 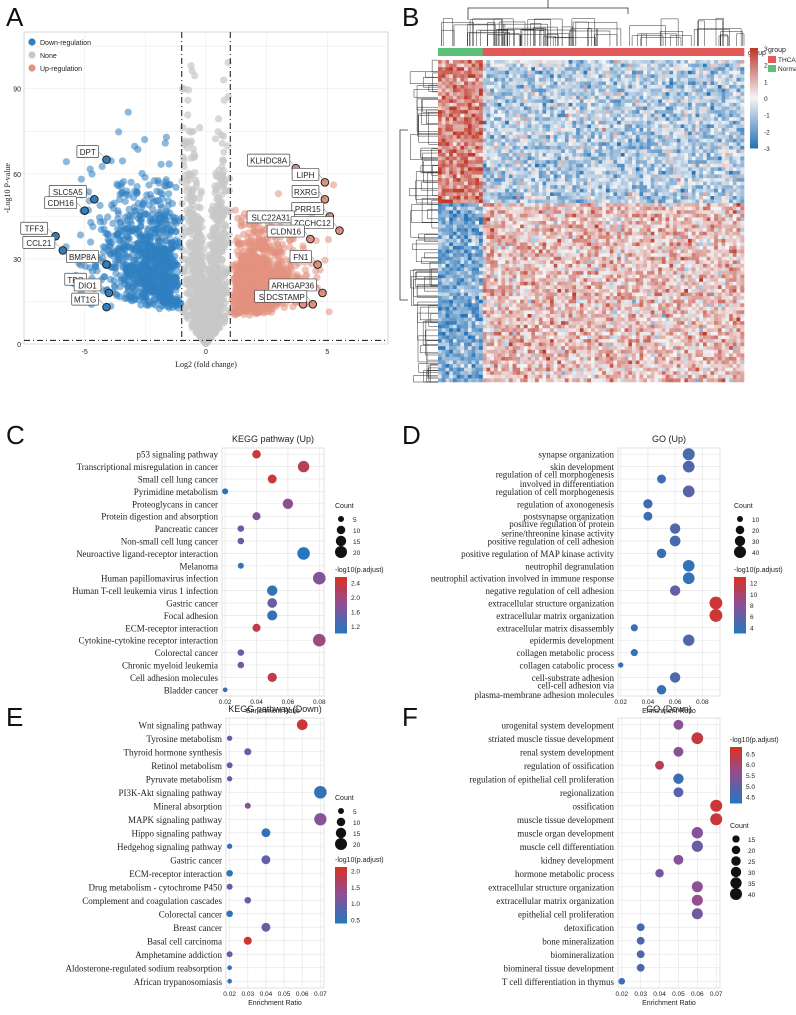 I want to click on legend-label: Up-regulation, so click(x=61, y=69).